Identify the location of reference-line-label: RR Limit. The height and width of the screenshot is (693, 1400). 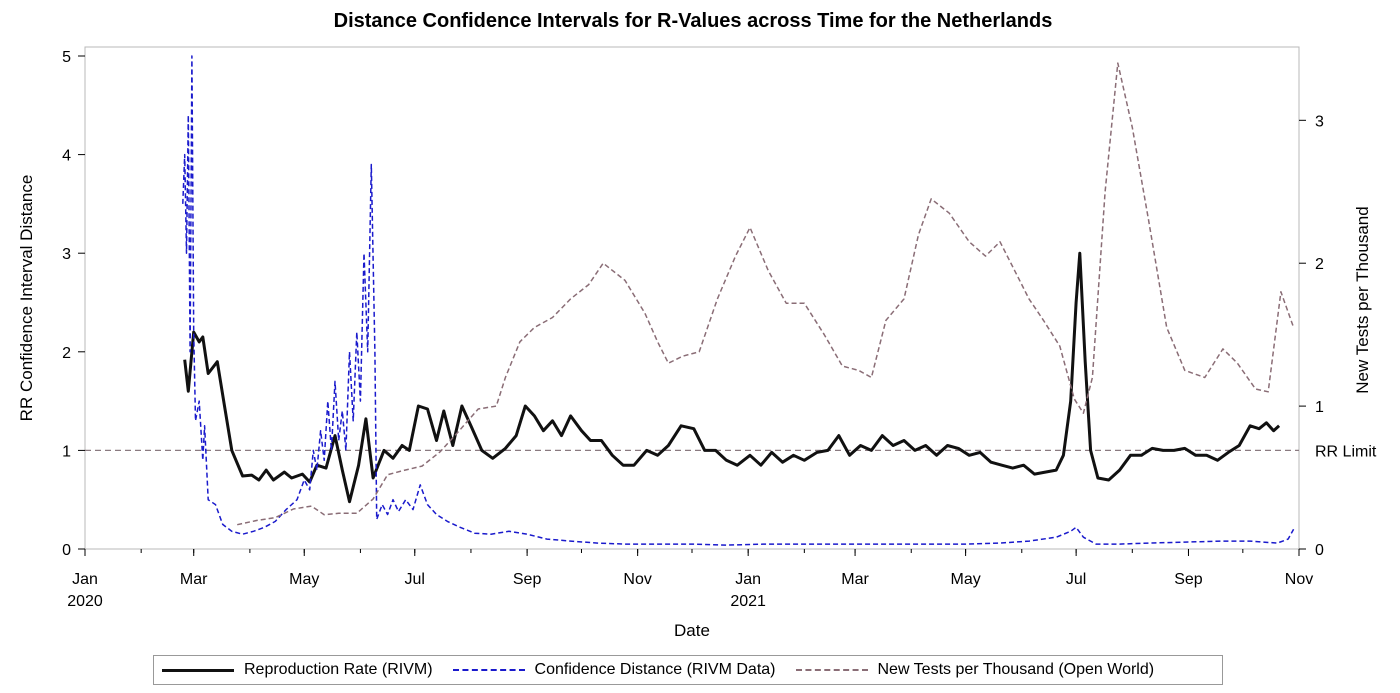
(1346, 451).